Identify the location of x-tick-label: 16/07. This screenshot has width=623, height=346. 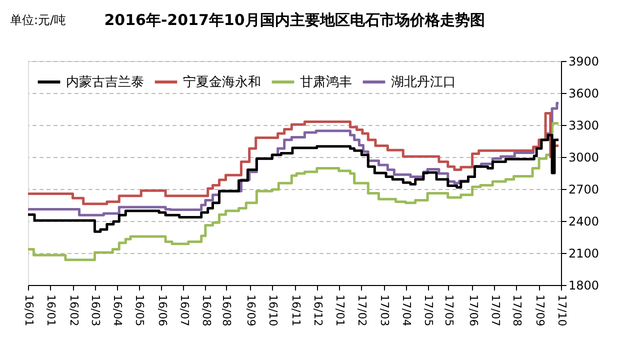
(184, 310).